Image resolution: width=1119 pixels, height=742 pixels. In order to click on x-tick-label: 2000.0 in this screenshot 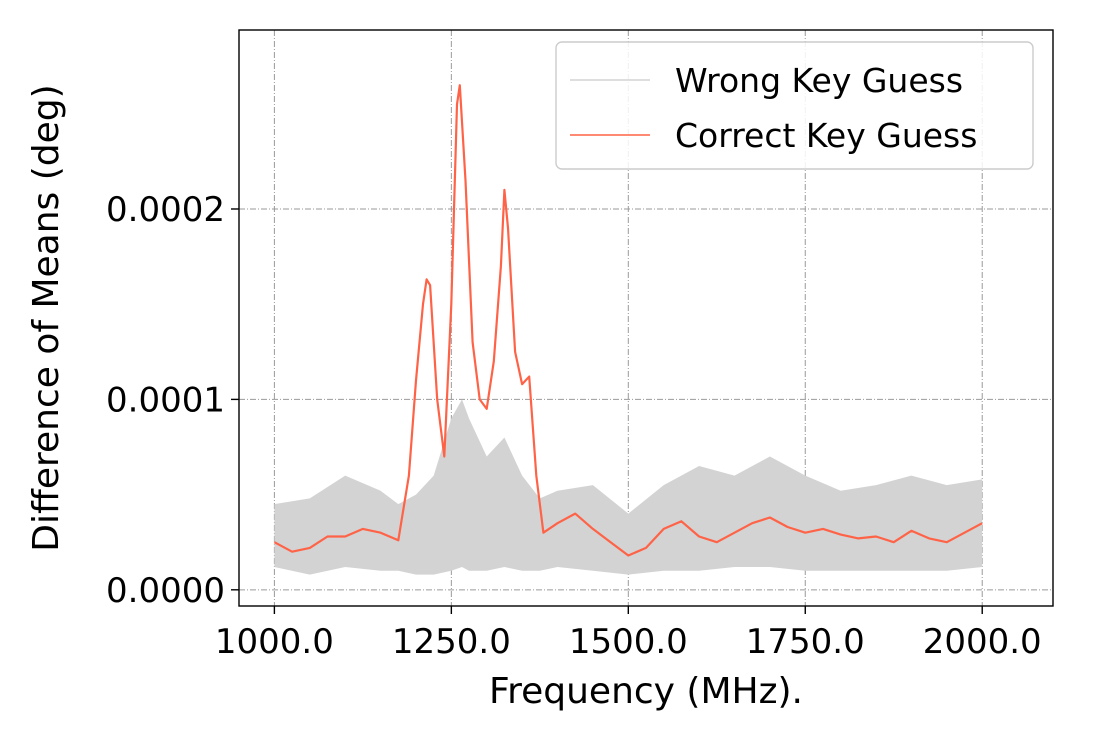, I will do `click(982, 642)`.